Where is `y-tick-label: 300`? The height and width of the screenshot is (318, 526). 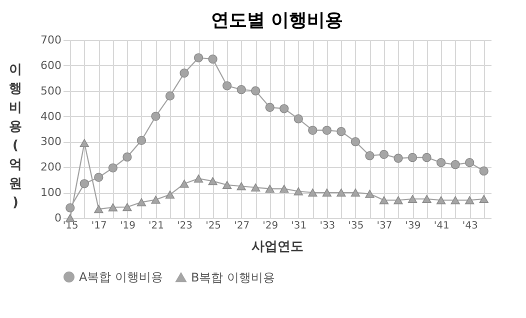 y-tick-label: 300 is located at coordinates (51, 141).